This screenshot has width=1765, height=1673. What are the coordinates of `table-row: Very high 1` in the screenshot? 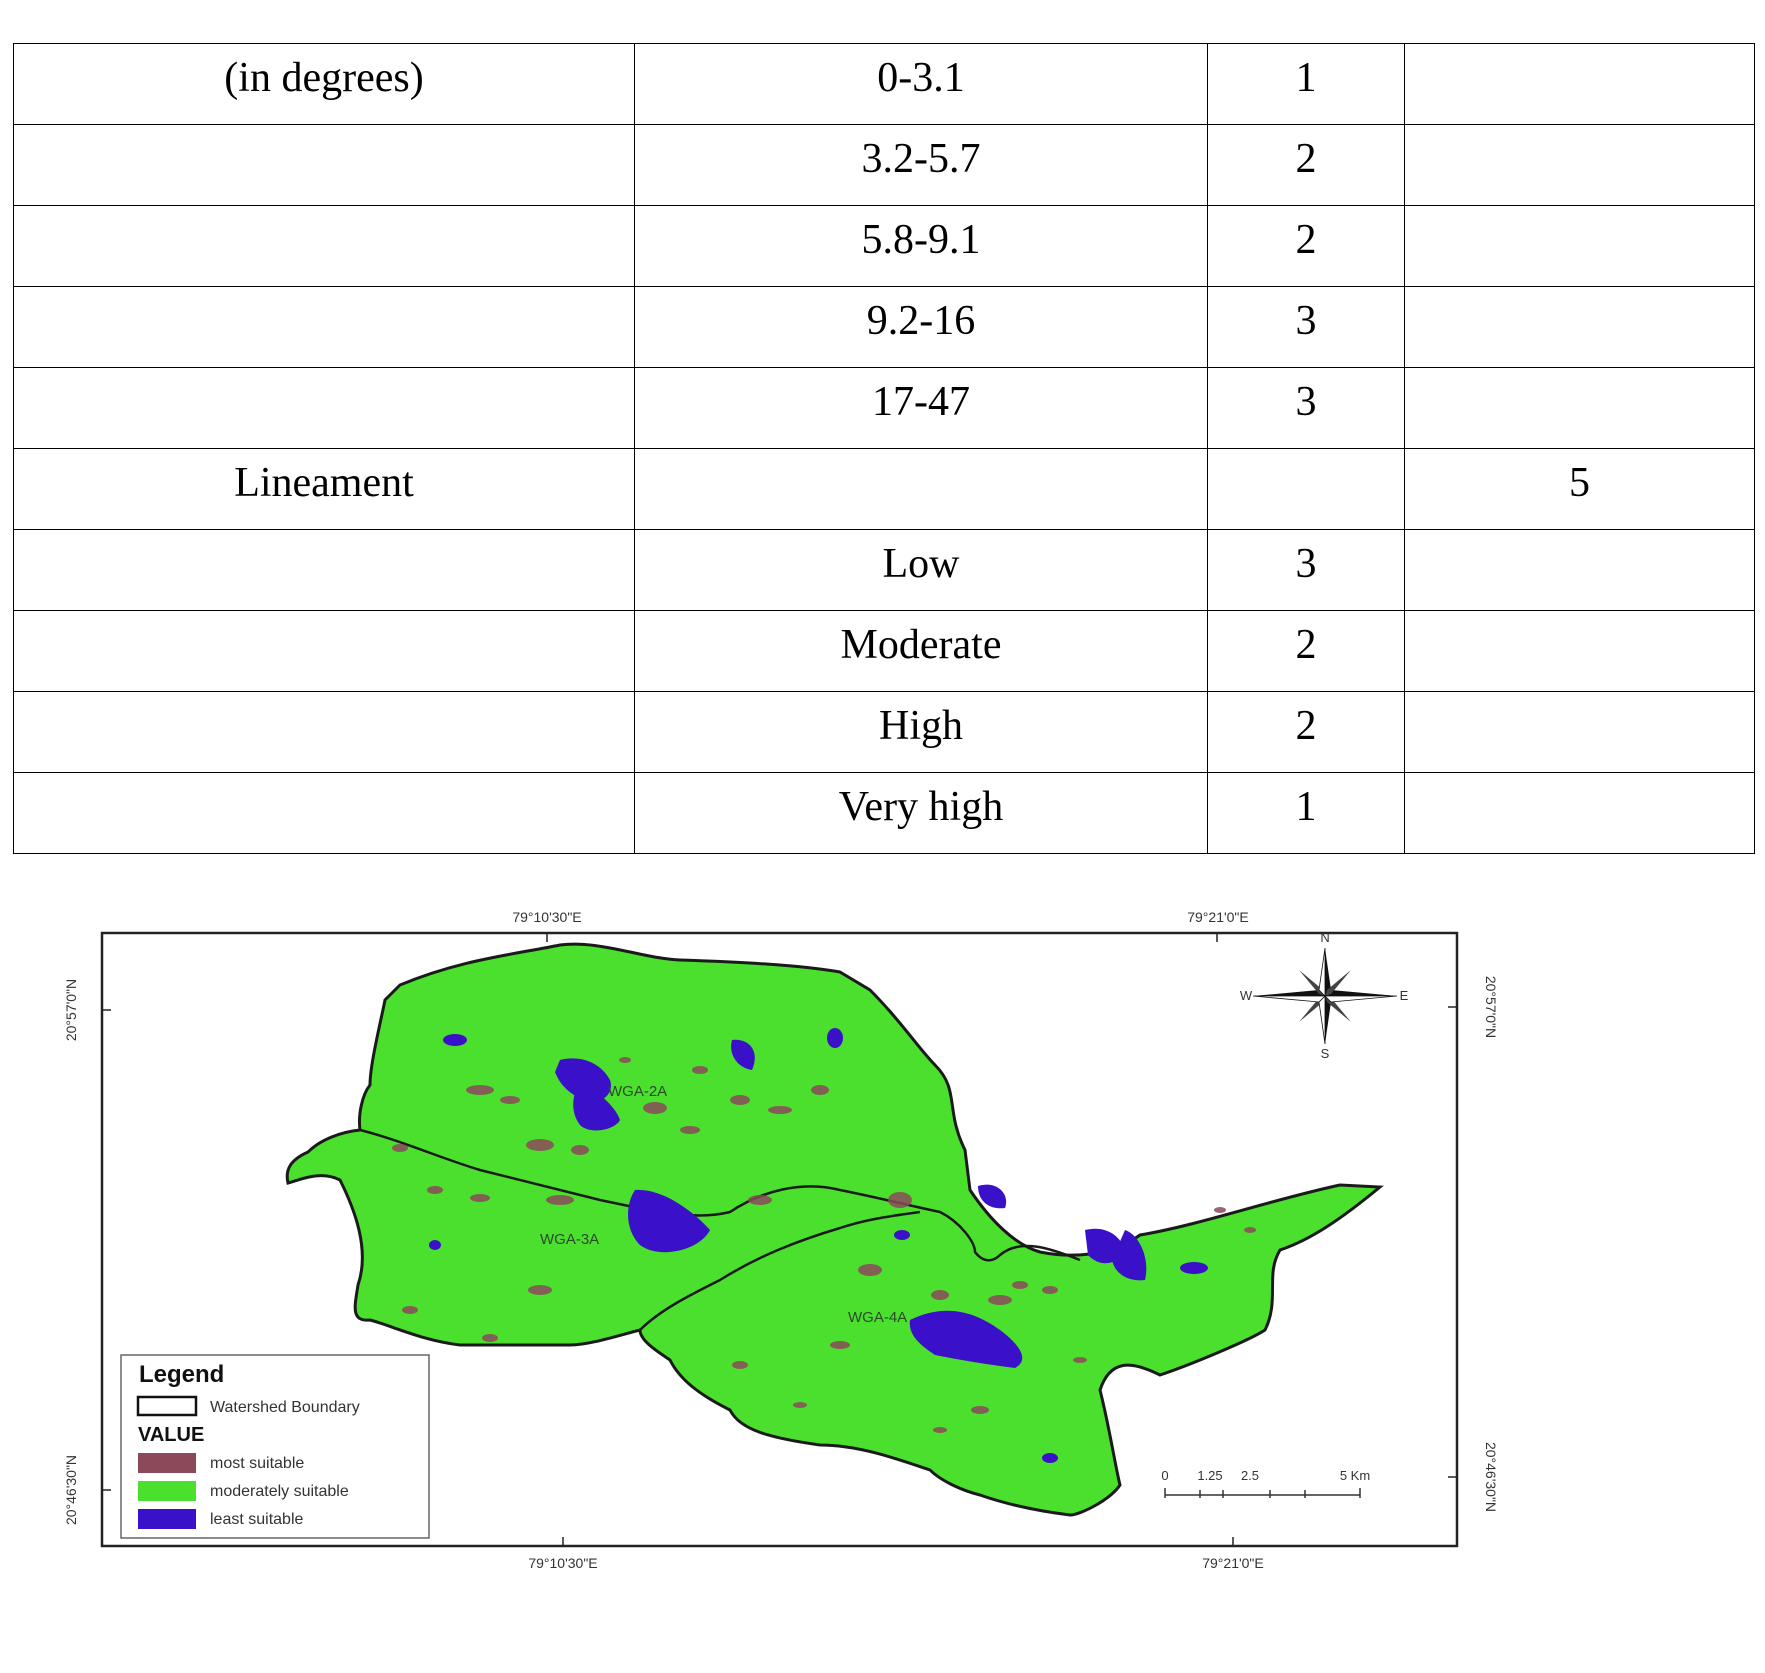 It's located at (884, 813).